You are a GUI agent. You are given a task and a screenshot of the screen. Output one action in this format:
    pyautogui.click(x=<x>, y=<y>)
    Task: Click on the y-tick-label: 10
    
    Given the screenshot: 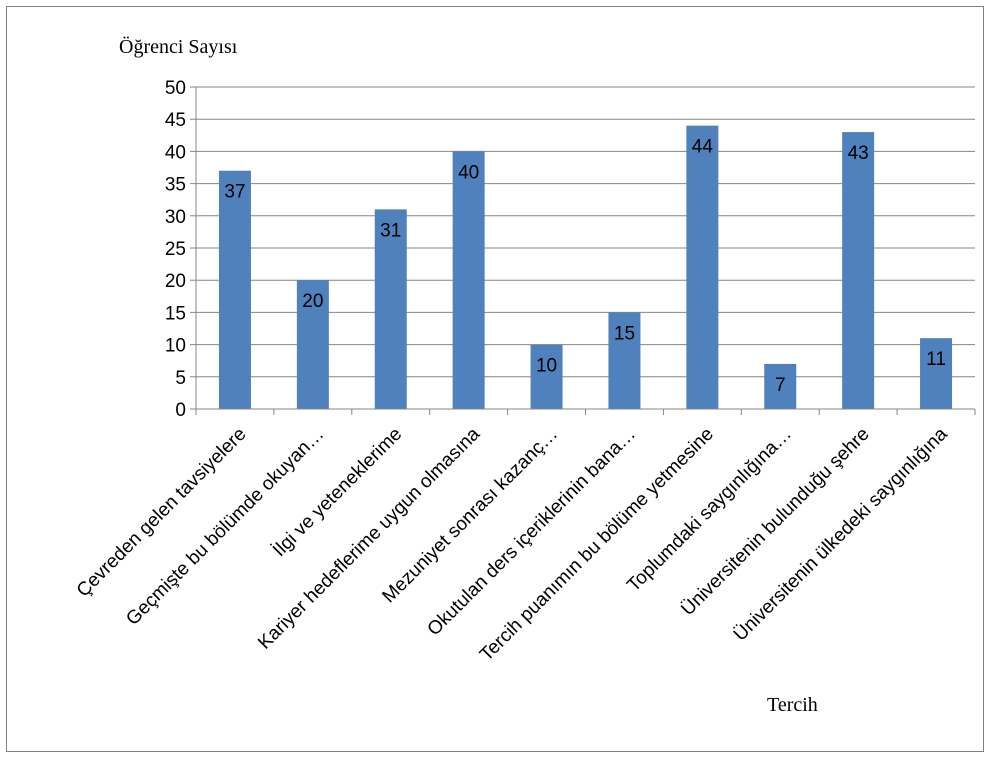 What is the action you would take?
    pyautogui.click(x=175, y=346)
    